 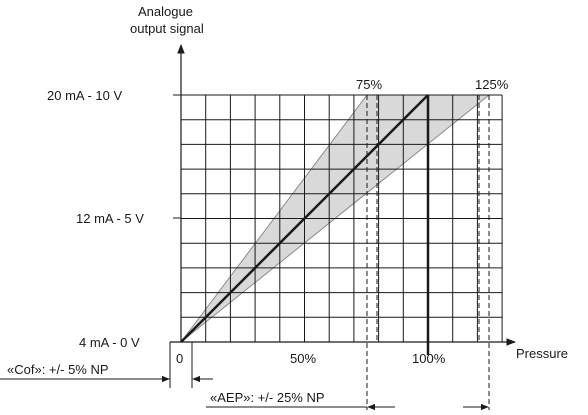 What do you see at coordinates (267, 397) in the screenshot?
I see `aep-label: «AEP»: +/- 25% NP` at bounding box center [267, 397].